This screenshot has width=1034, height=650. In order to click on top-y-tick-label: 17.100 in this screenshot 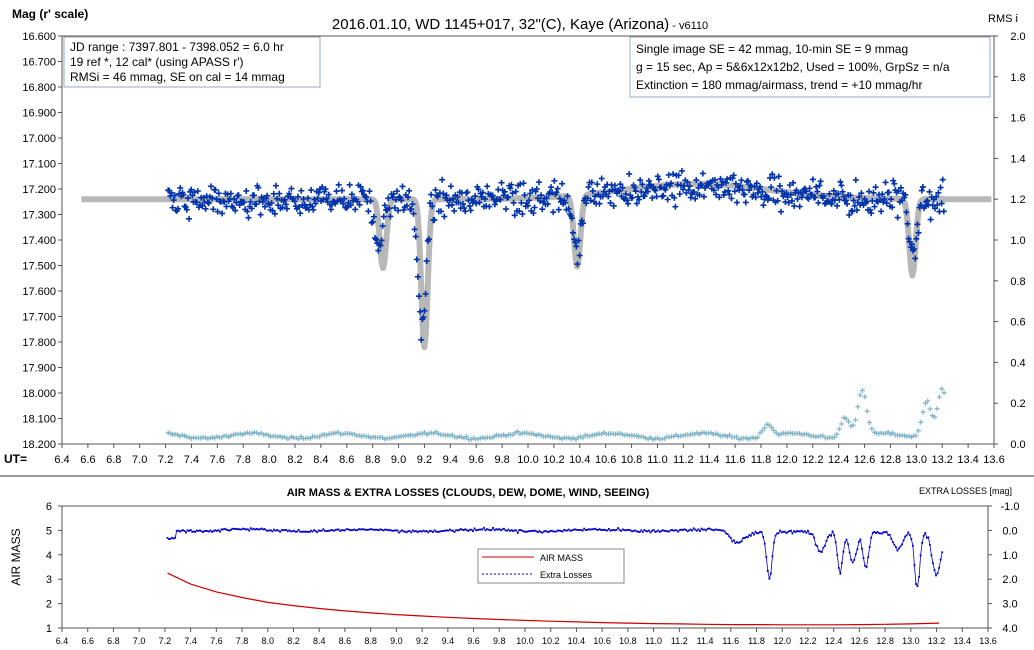, I will do `click(39, 165)`.